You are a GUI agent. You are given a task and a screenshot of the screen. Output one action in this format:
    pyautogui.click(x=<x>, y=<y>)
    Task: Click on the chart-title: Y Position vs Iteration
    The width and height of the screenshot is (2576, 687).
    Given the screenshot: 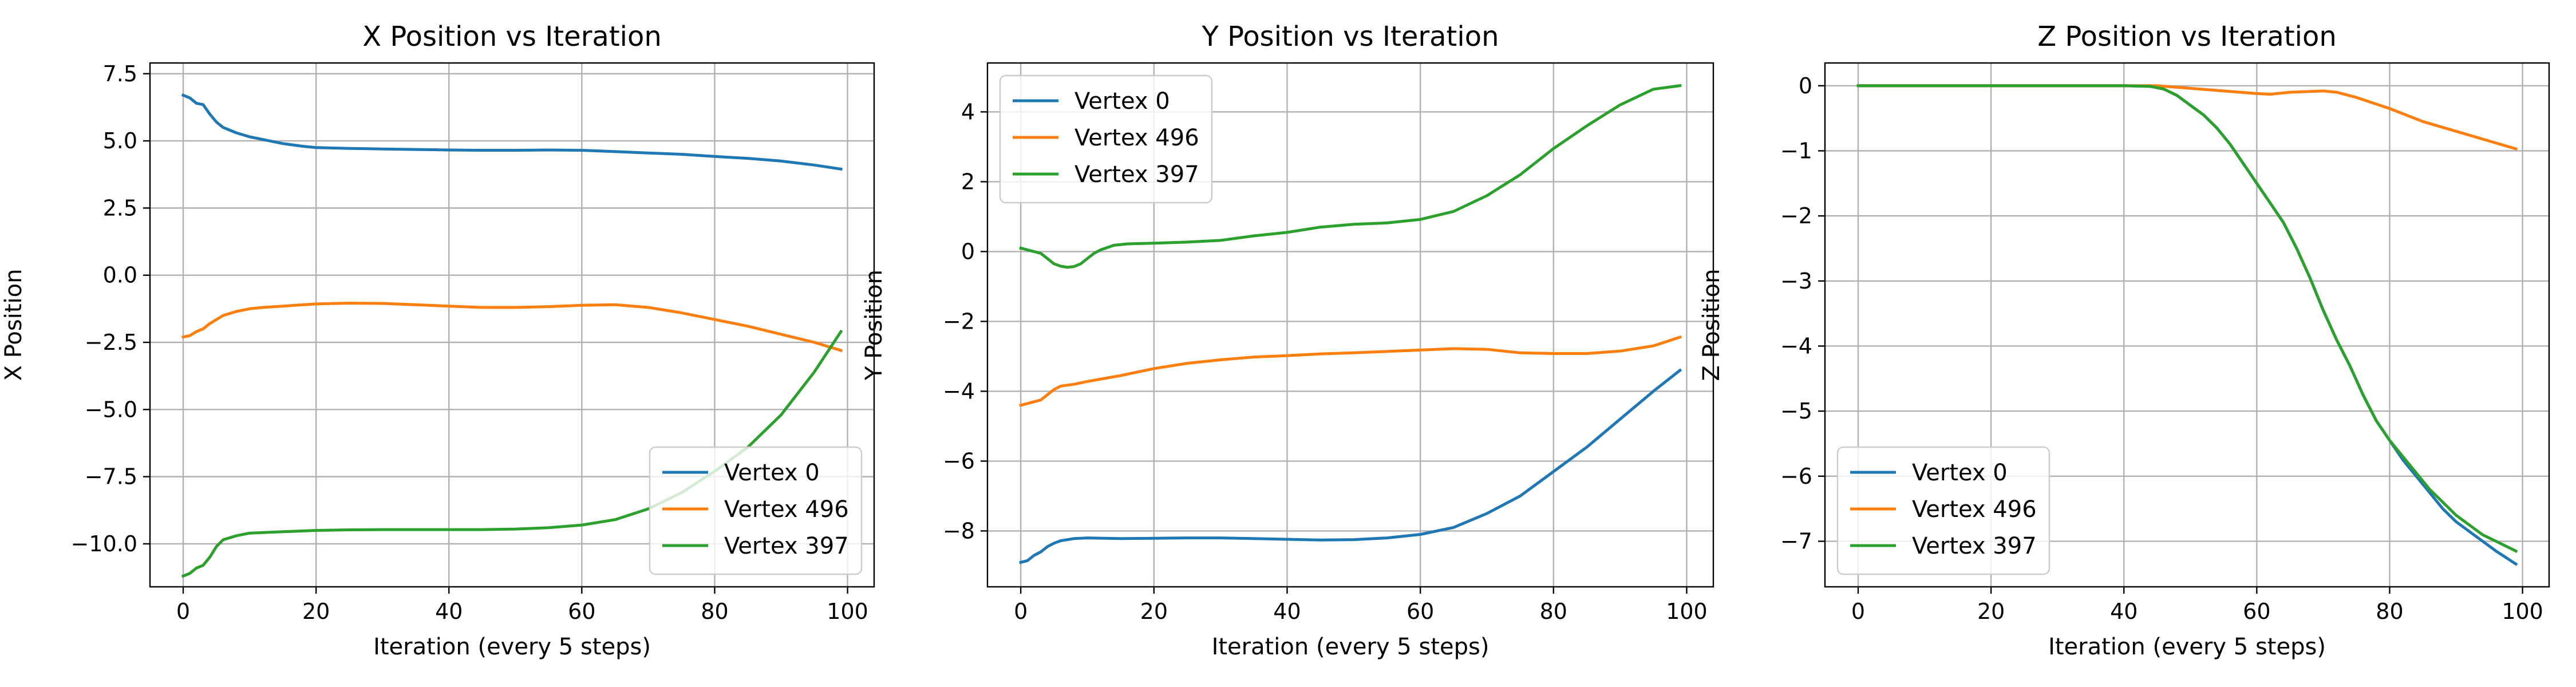 What is the action you would take?
    pyautogui.click(x=1350, y=37)
    